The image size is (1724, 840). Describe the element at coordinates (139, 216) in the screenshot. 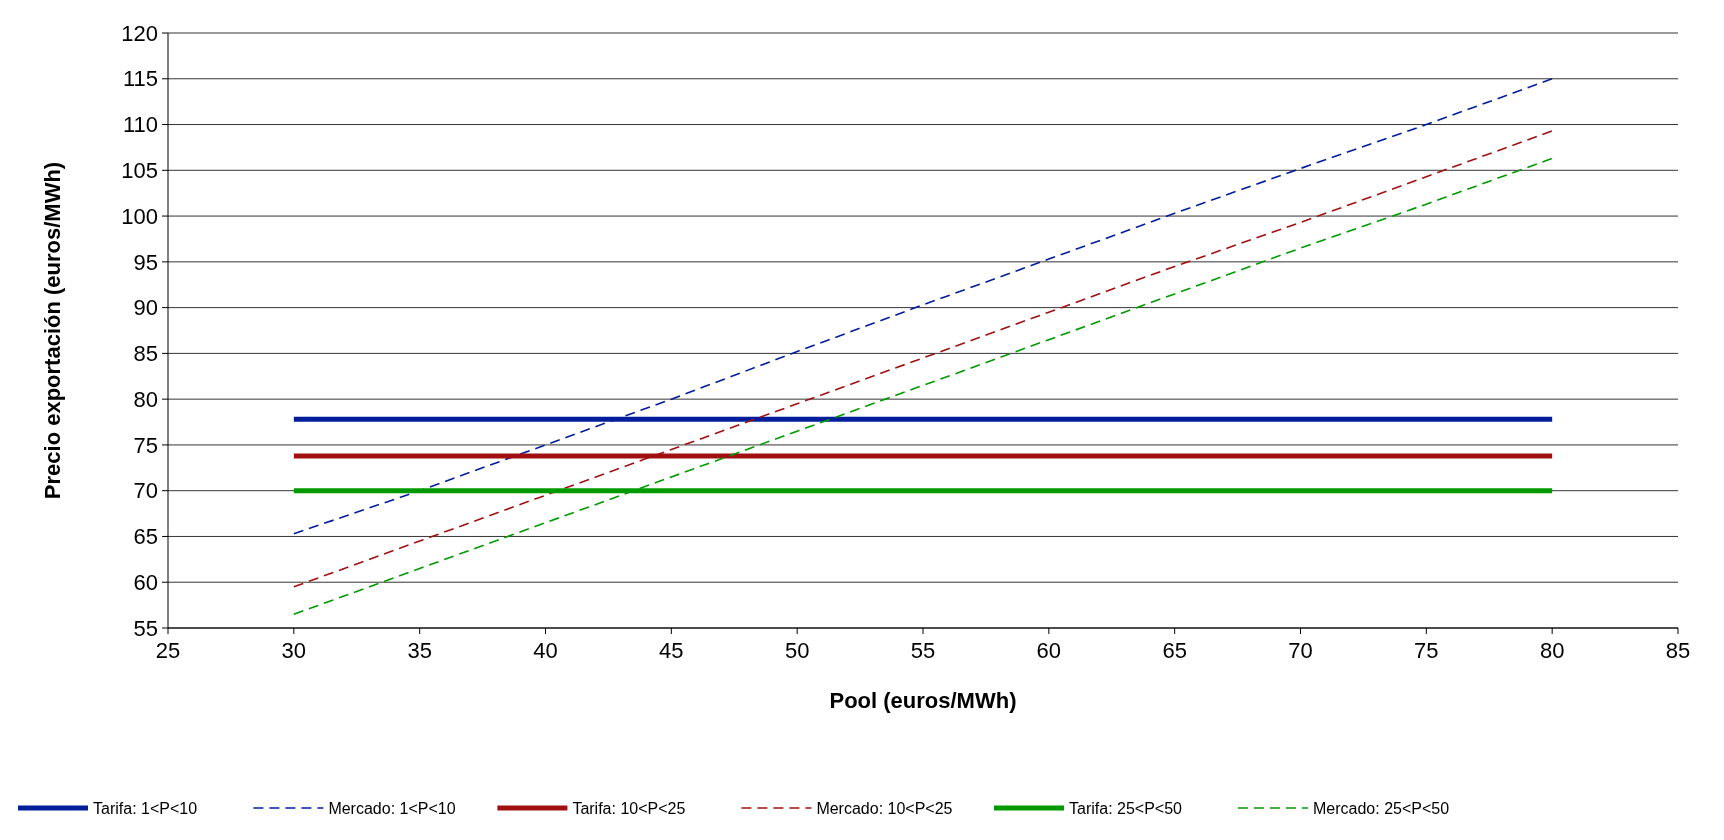

I see `y-tick-label: 100` at that location.